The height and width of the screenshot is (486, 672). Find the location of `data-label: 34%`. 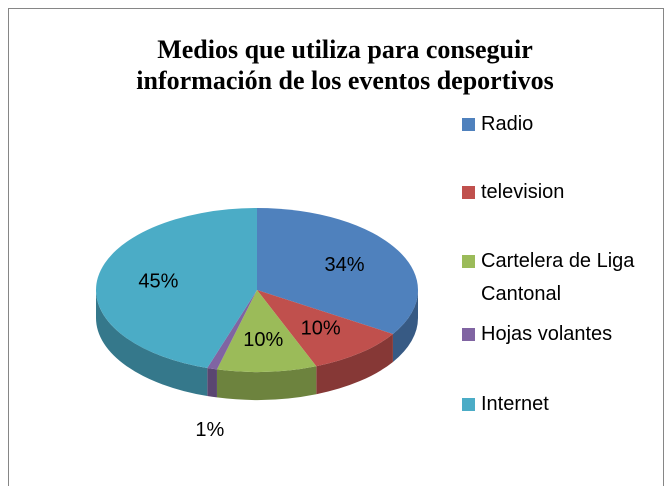

data-label: 34% is located at coordinates (344, 265).